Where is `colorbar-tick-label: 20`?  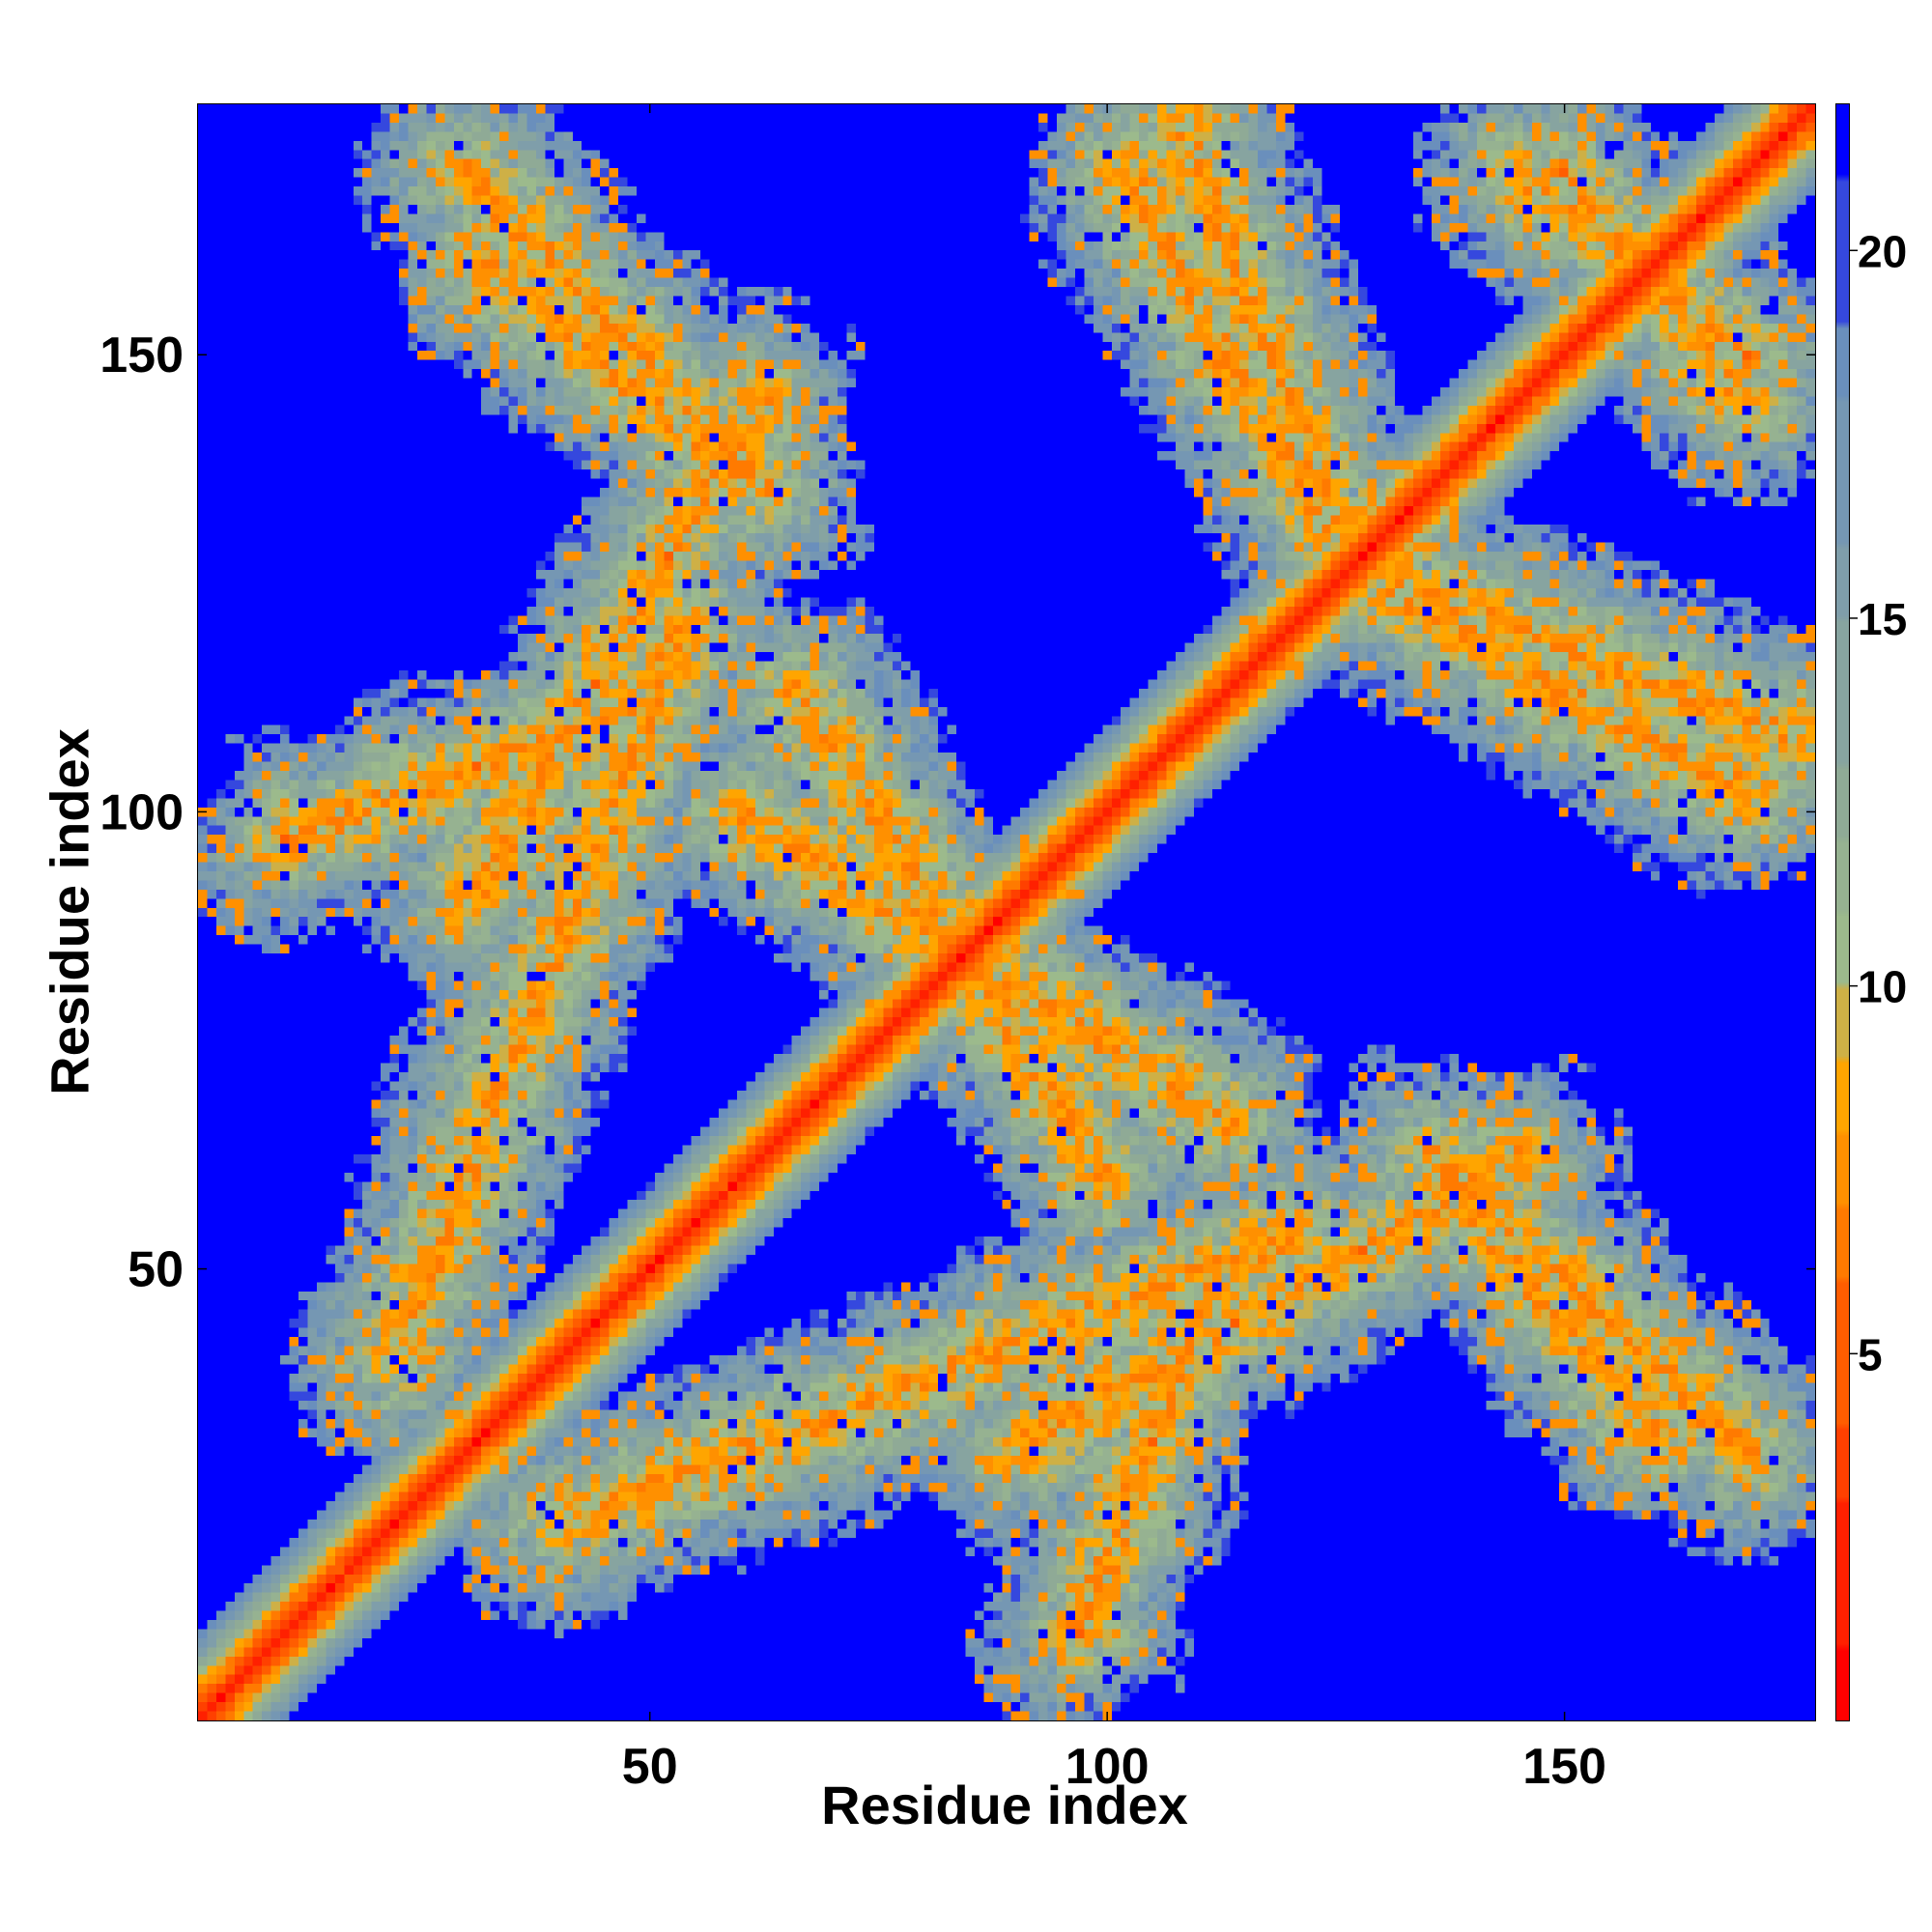
colorbar-tick-label: 20 is located at coordinates (1882, 251).